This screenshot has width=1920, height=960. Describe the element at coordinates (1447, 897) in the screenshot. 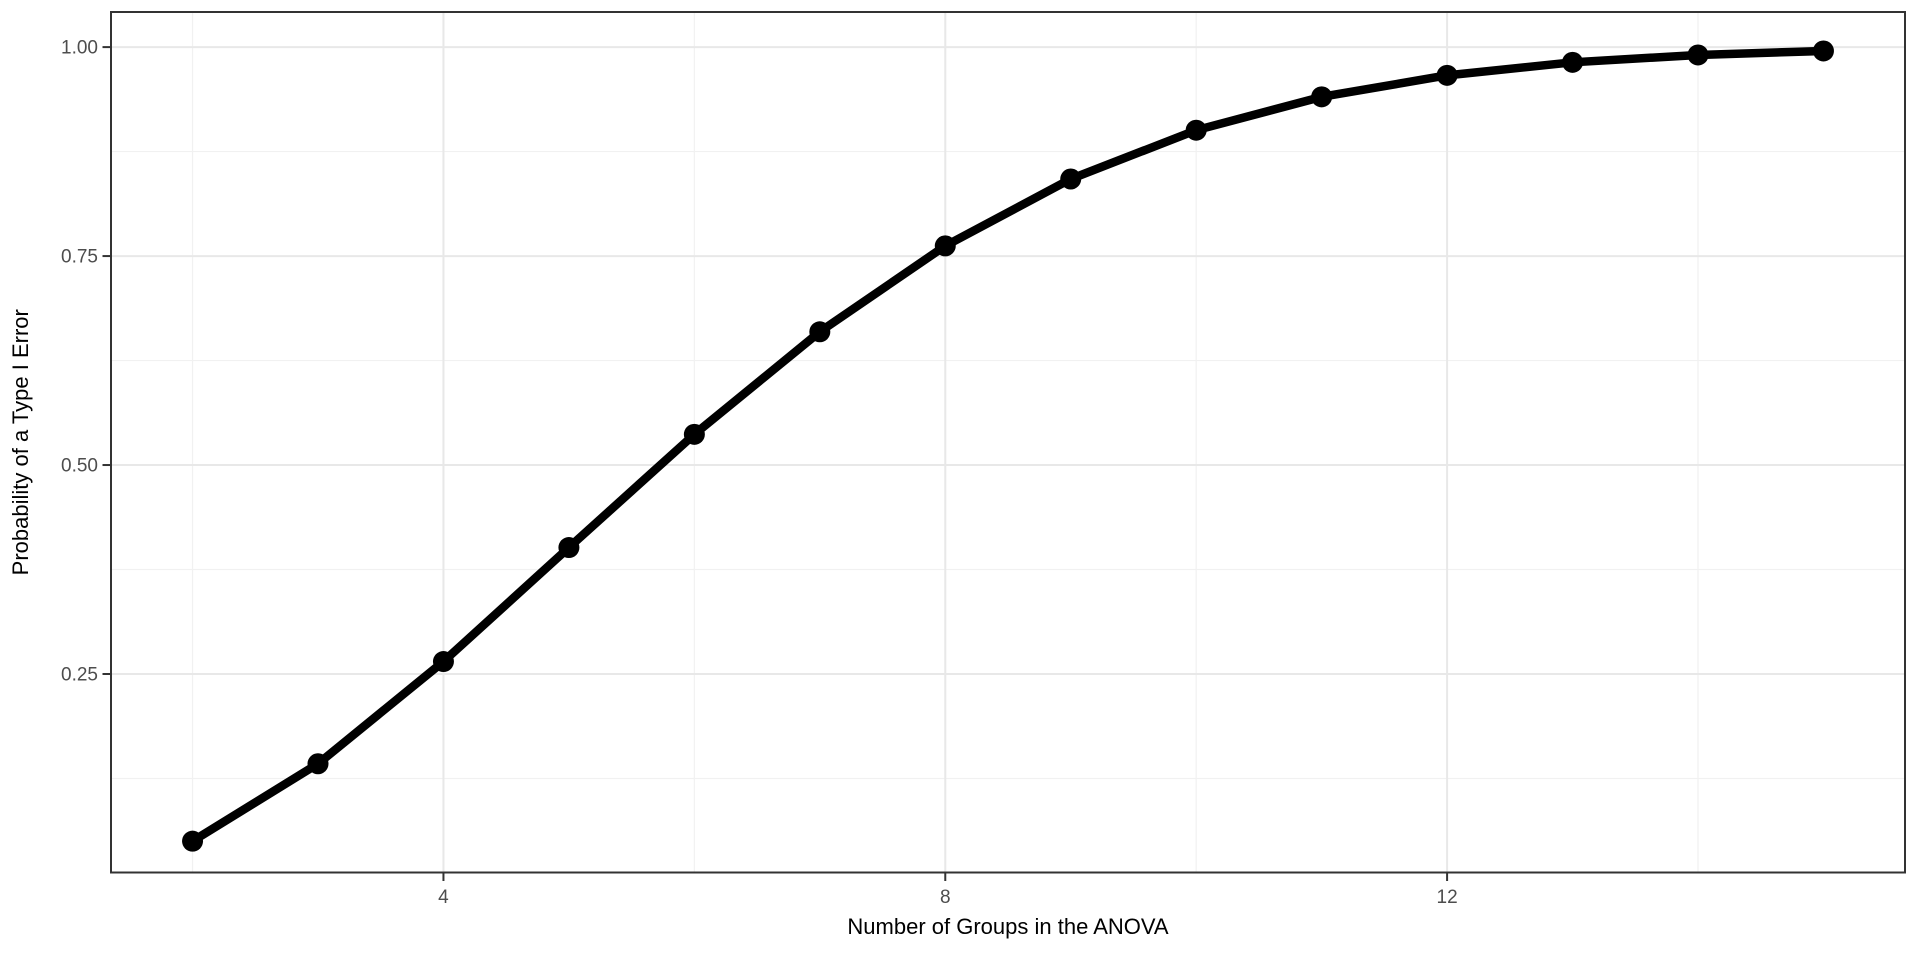

I see `x-tick-label: 12` at that location.